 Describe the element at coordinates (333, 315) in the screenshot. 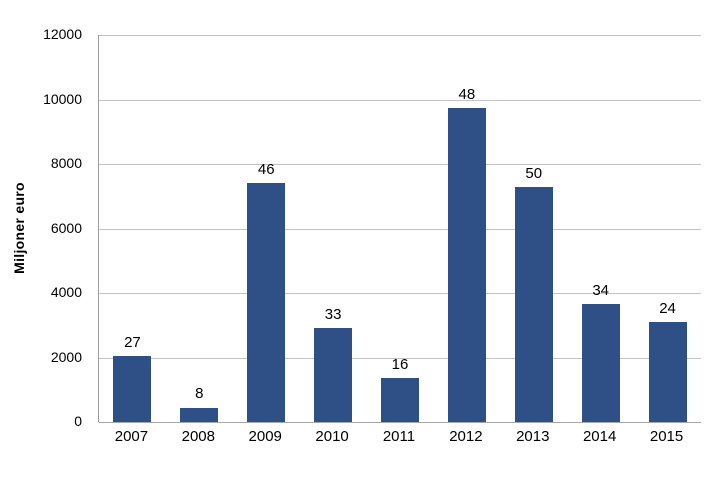

I see `bar-value-label-2010: 33` at that location.